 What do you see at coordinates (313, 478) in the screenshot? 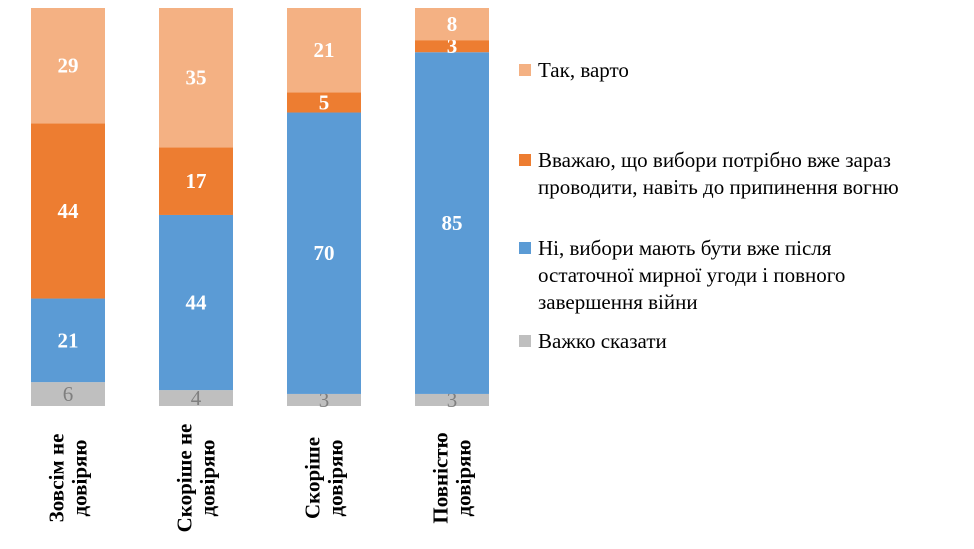
I see `category-label-line: Скоріше` at bounding box center [313, 478].